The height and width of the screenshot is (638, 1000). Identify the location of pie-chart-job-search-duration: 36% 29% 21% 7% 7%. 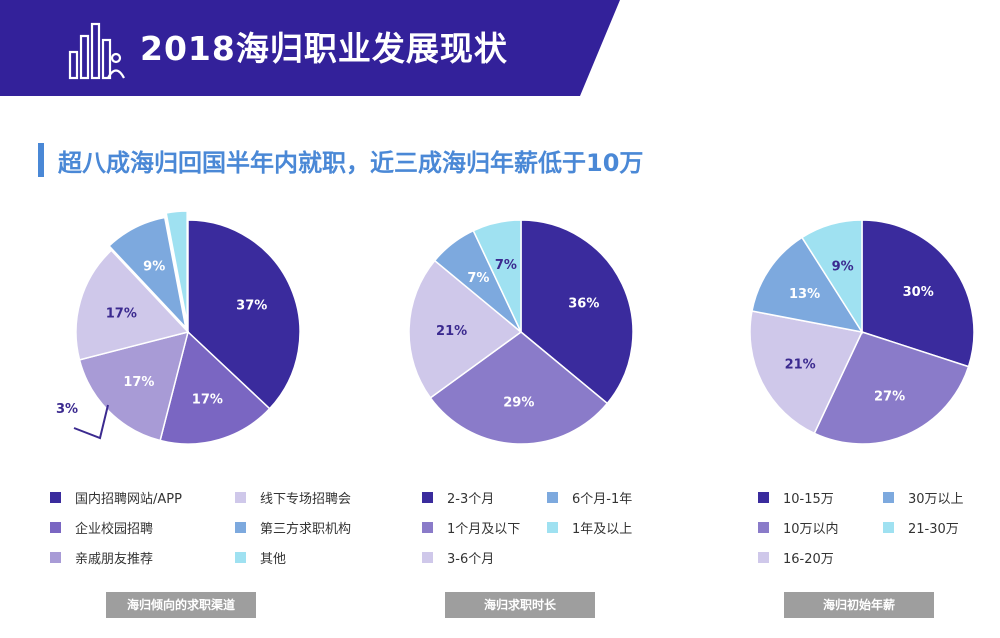
(521, 332).